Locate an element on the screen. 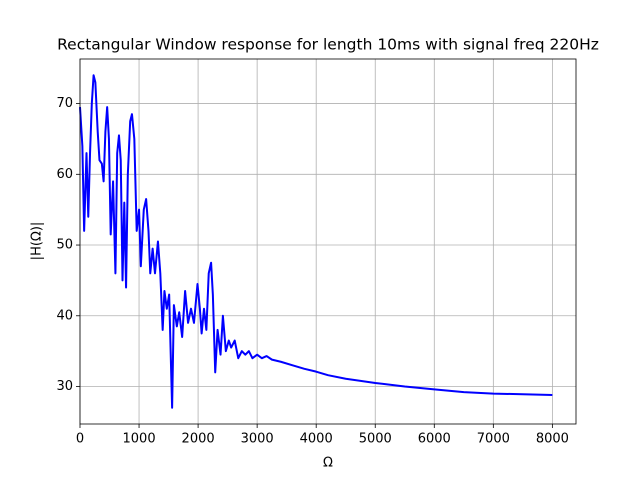 The image size is (640, 480). x-tick-label: 6000 is located at coordinates (434, 439).